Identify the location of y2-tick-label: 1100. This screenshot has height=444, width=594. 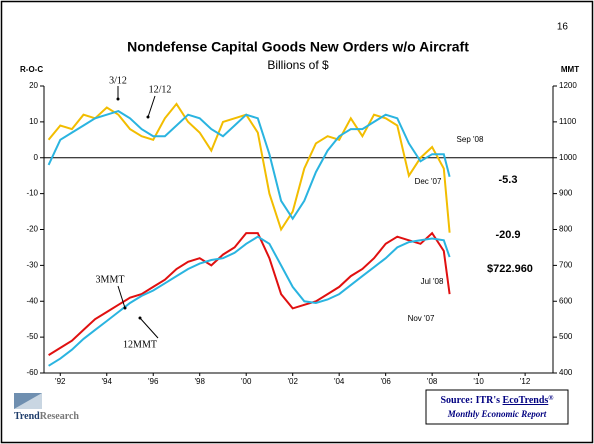
(568, 121).